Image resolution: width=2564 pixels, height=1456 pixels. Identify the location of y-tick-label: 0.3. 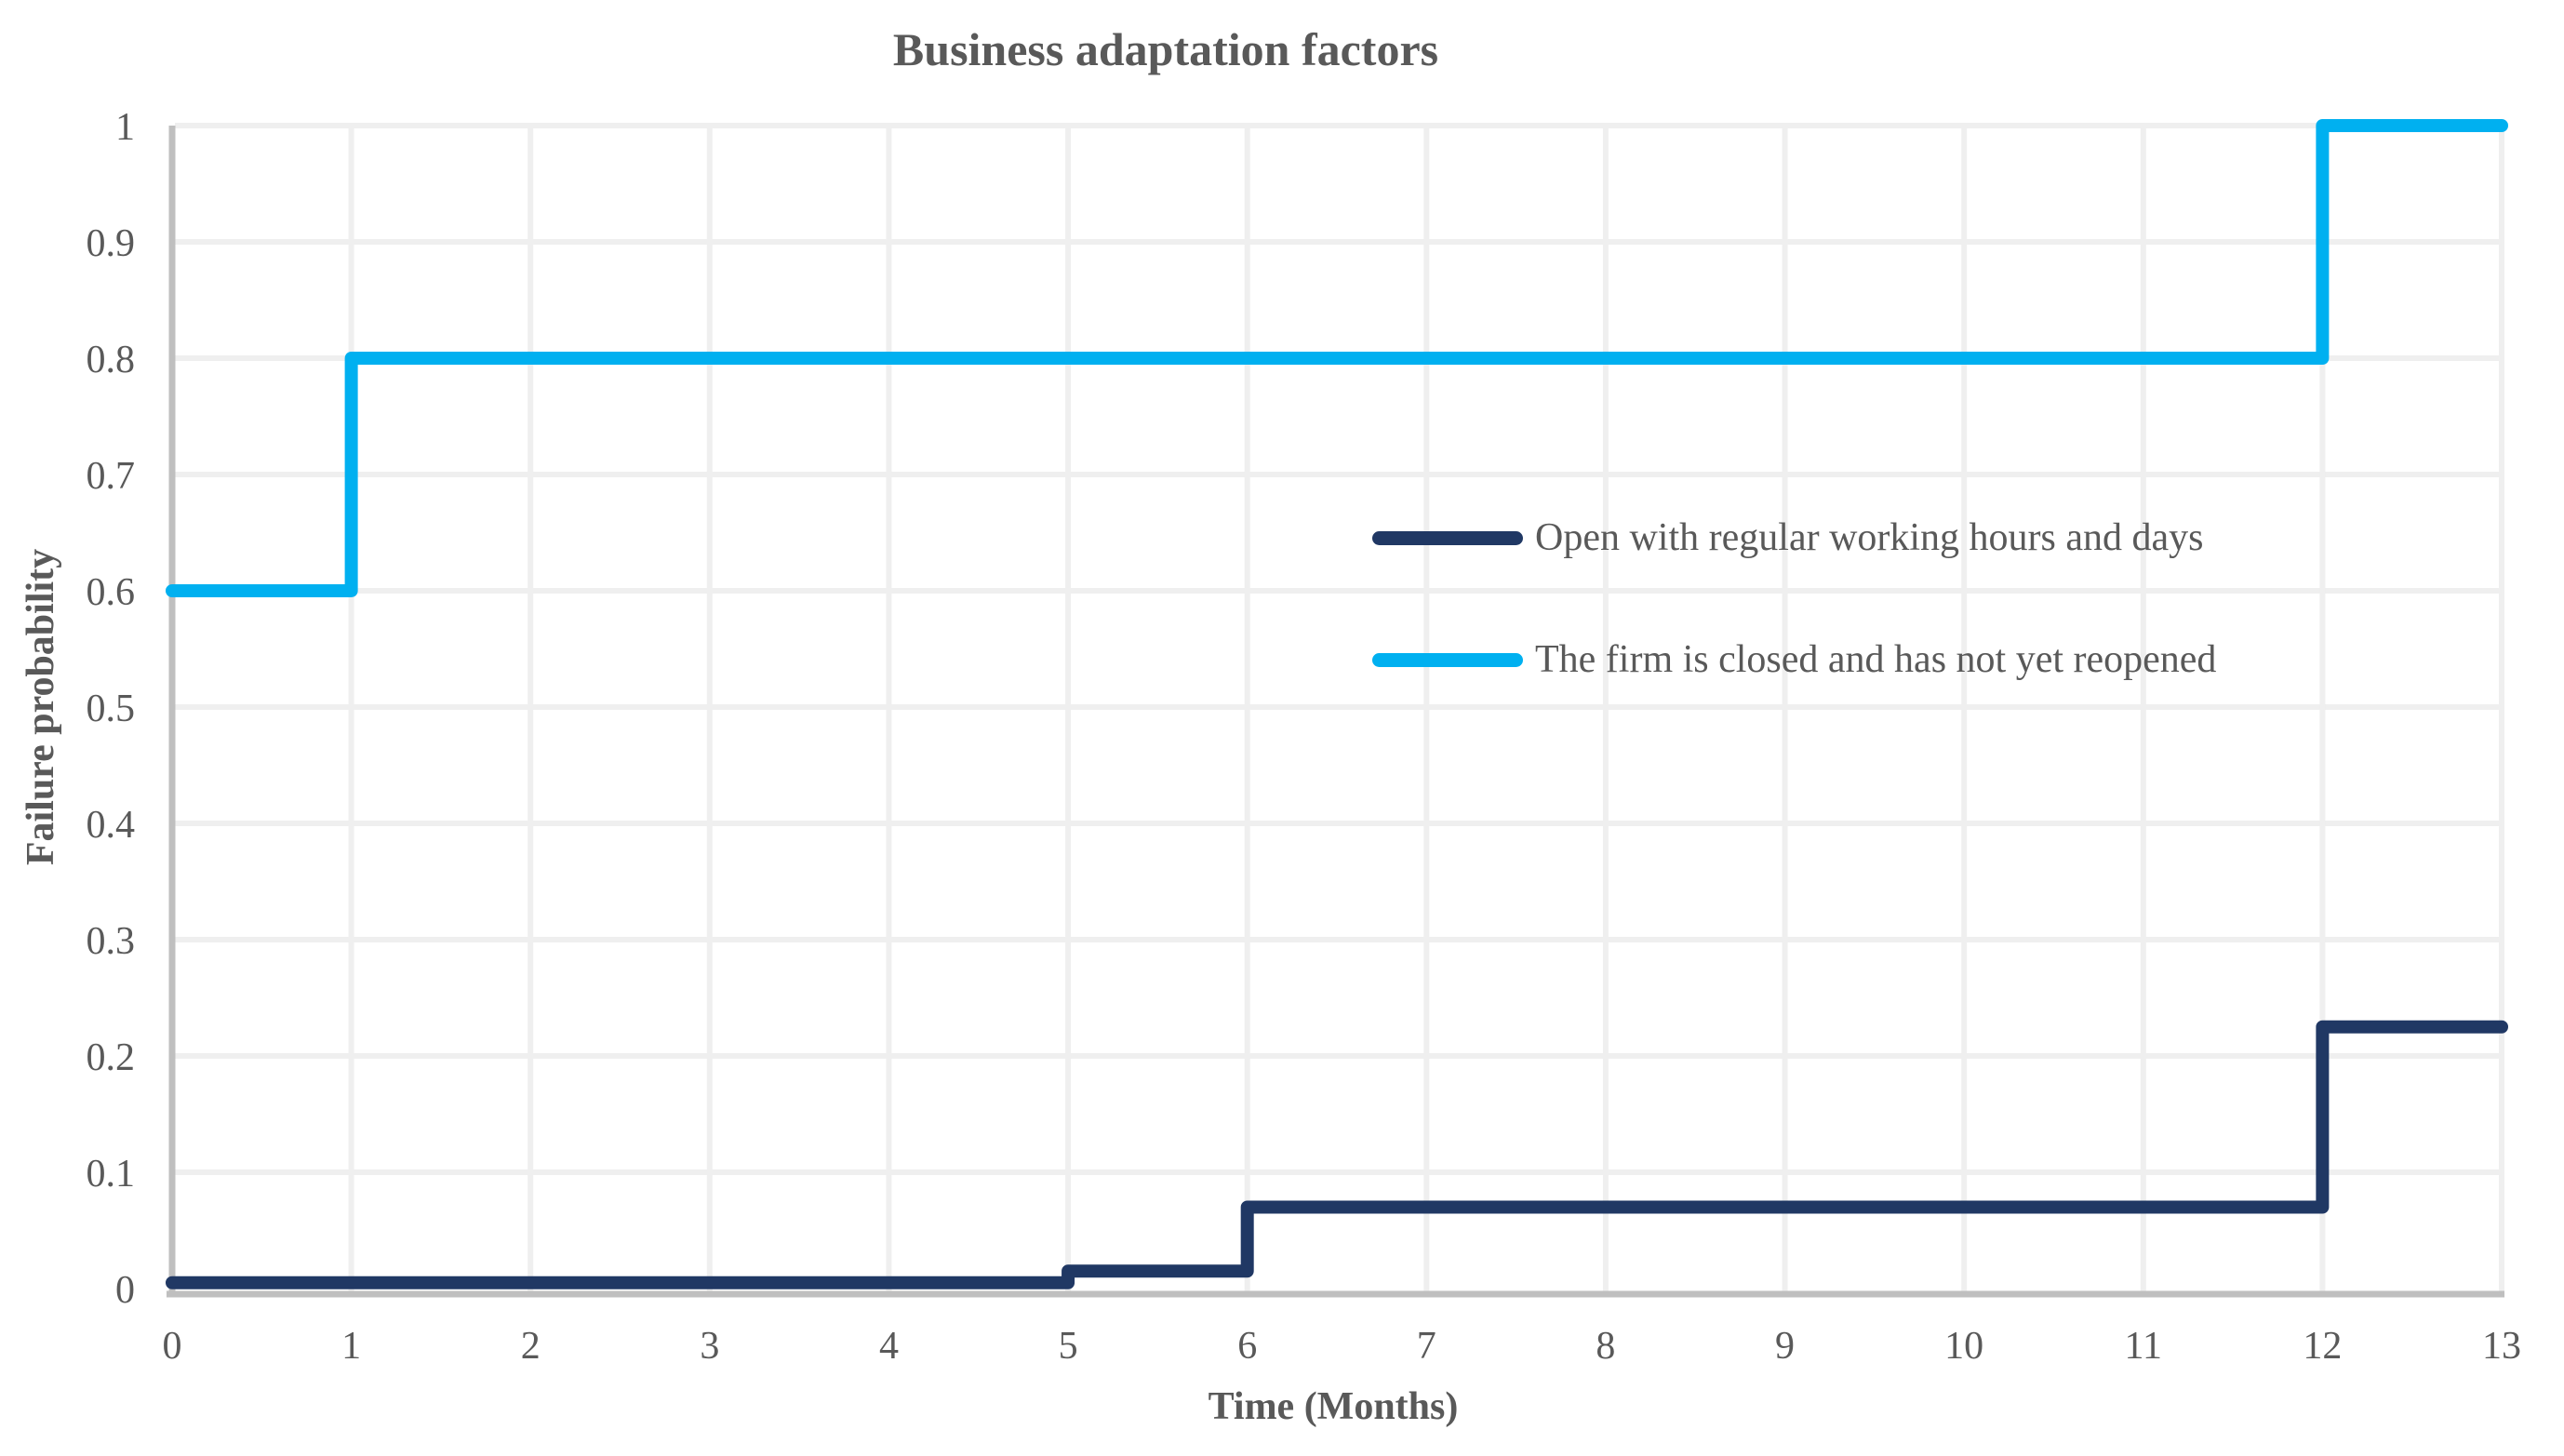
(111, 941).